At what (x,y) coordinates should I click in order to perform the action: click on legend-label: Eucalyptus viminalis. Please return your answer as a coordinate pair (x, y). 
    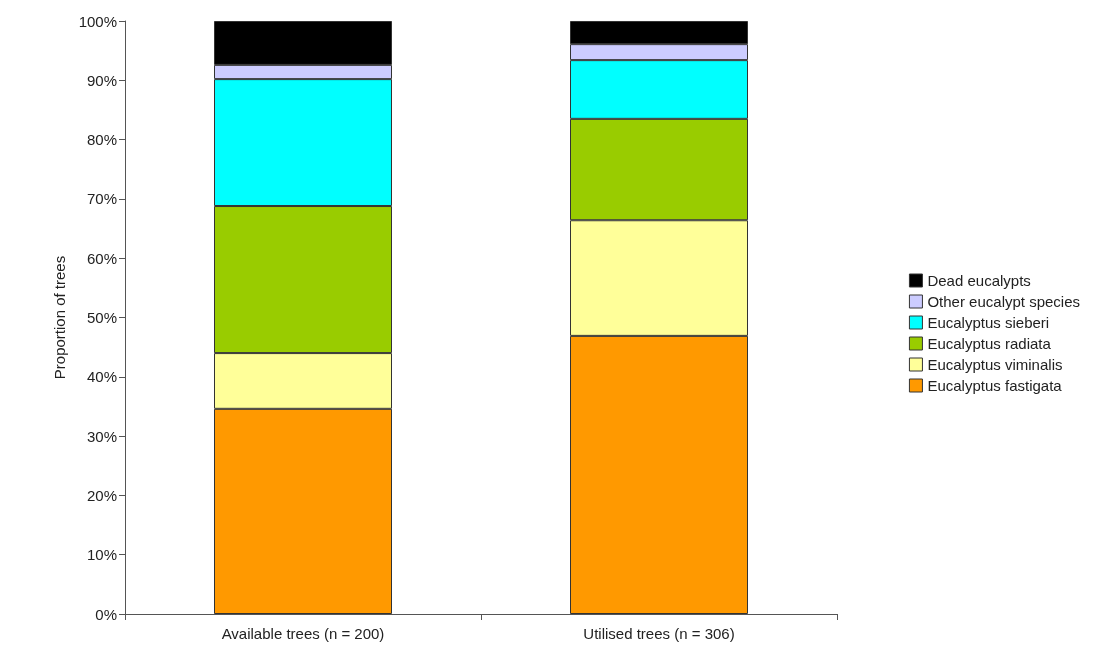
    Looking at the image, I should click on (995, 364).